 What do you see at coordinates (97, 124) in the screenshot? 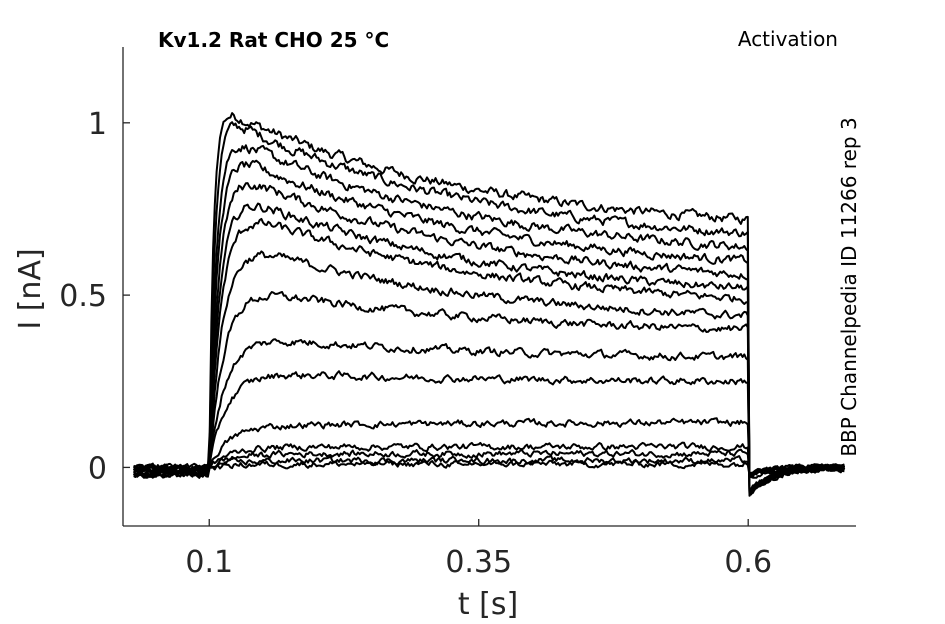
I see `y-tick-label: 1` at bounding box center [97, 124].